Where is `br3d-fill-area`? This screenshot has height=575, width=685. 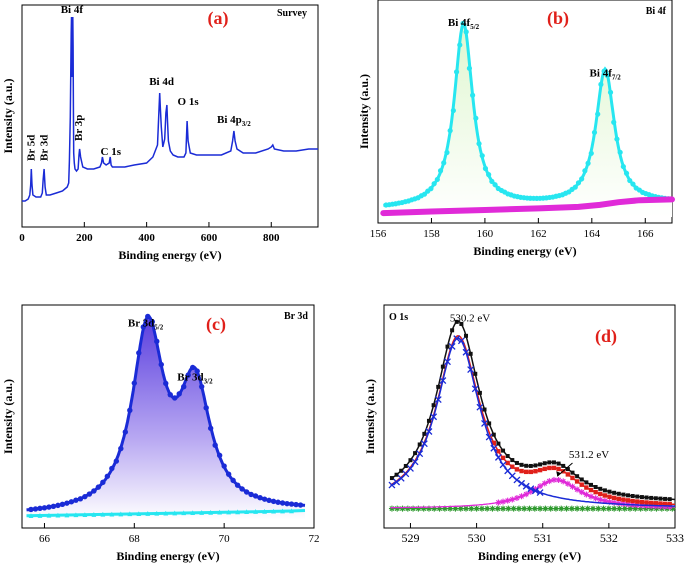 br3d-fill-area is located at coordinates (165, 418).